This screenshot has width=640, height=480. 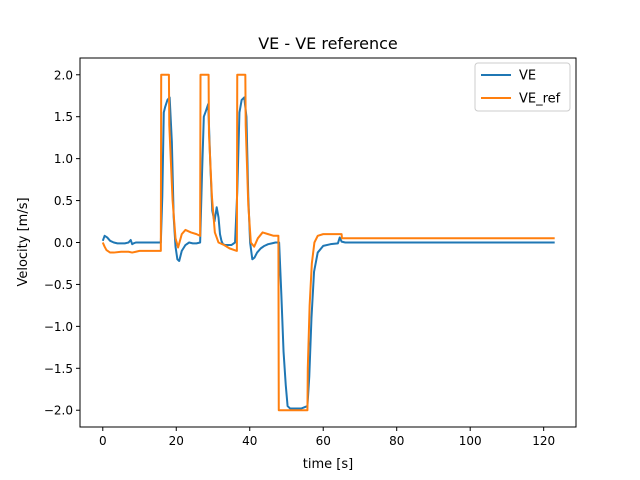 What do you see at coordinates (63, 117) in the screenshot?
I see `y-tick-label: 1.5` at bounding box center [63, 117].